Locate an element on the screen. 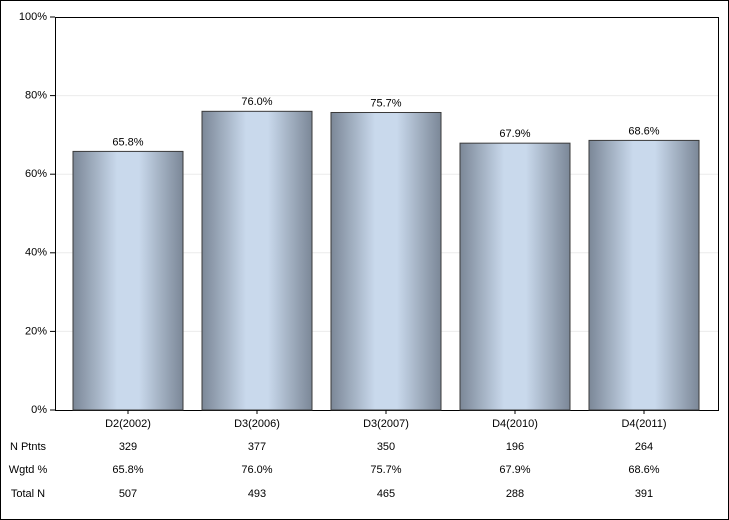 This screenshot has height=520, width=729. y-tick-label: 60% is located at coordinates (36, 174).